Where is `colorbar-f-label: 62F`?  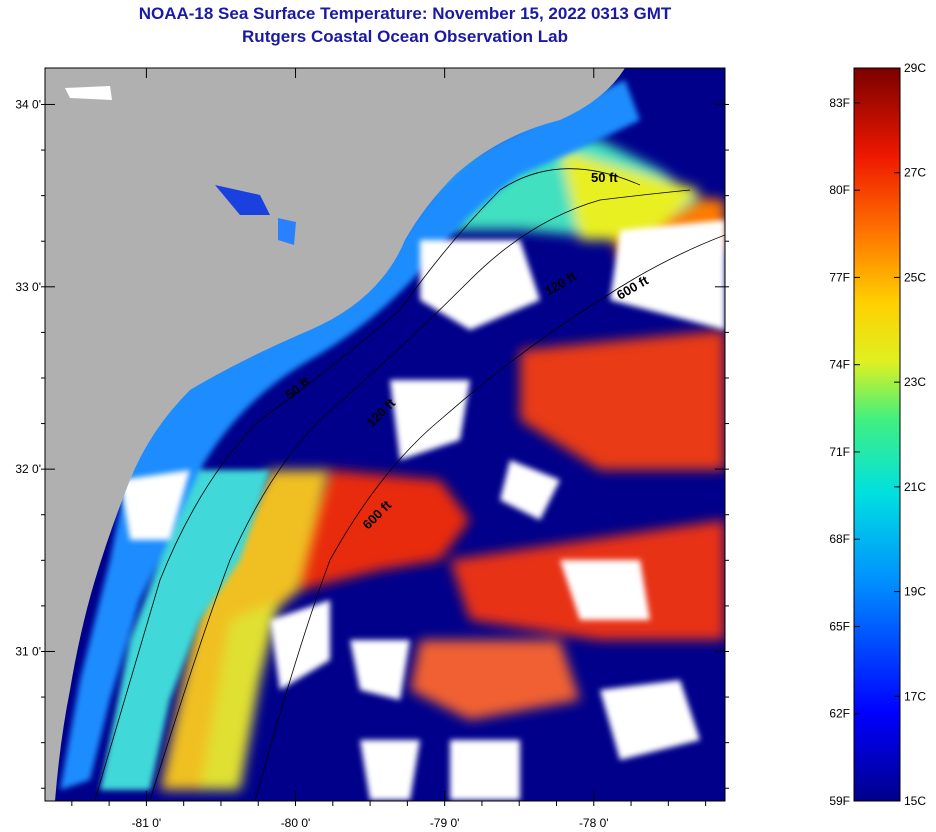
colorbar-f-label: 62F is located at coordinates (839, 714).